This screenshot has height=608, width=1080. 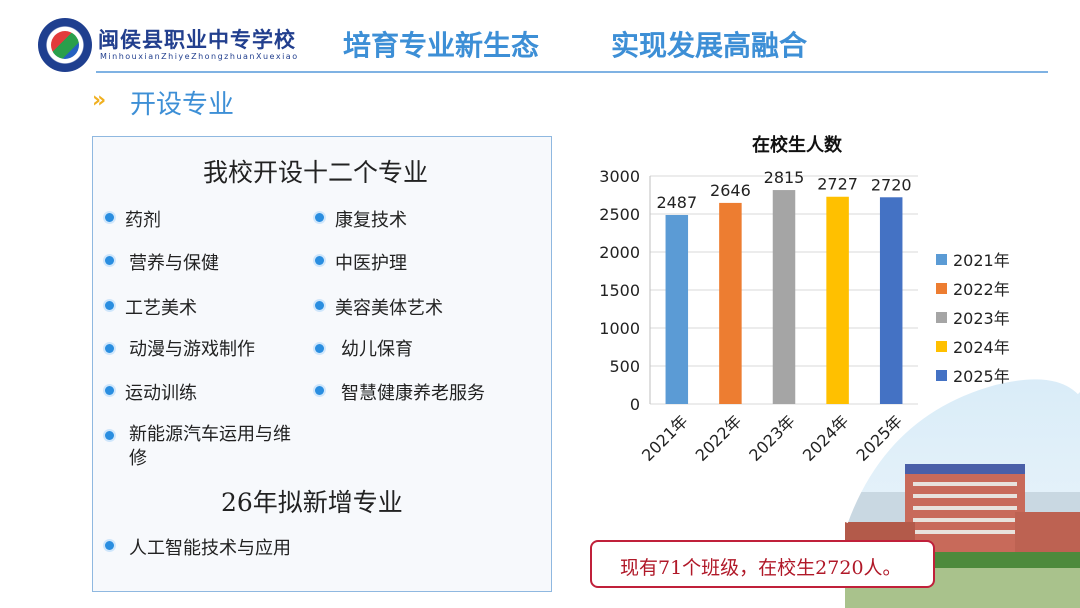 I want to click on data-label: 2720, so click(x=891, y=184).